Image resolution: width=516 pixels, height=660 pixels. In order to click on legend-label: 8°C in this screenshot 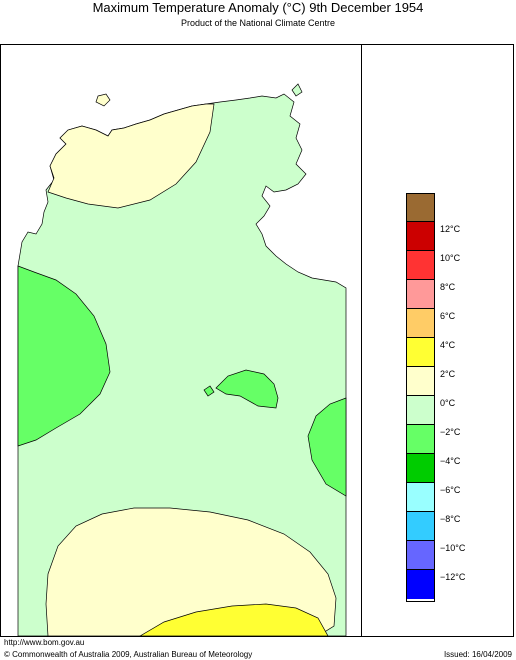, I will do `click(448, 287)`.